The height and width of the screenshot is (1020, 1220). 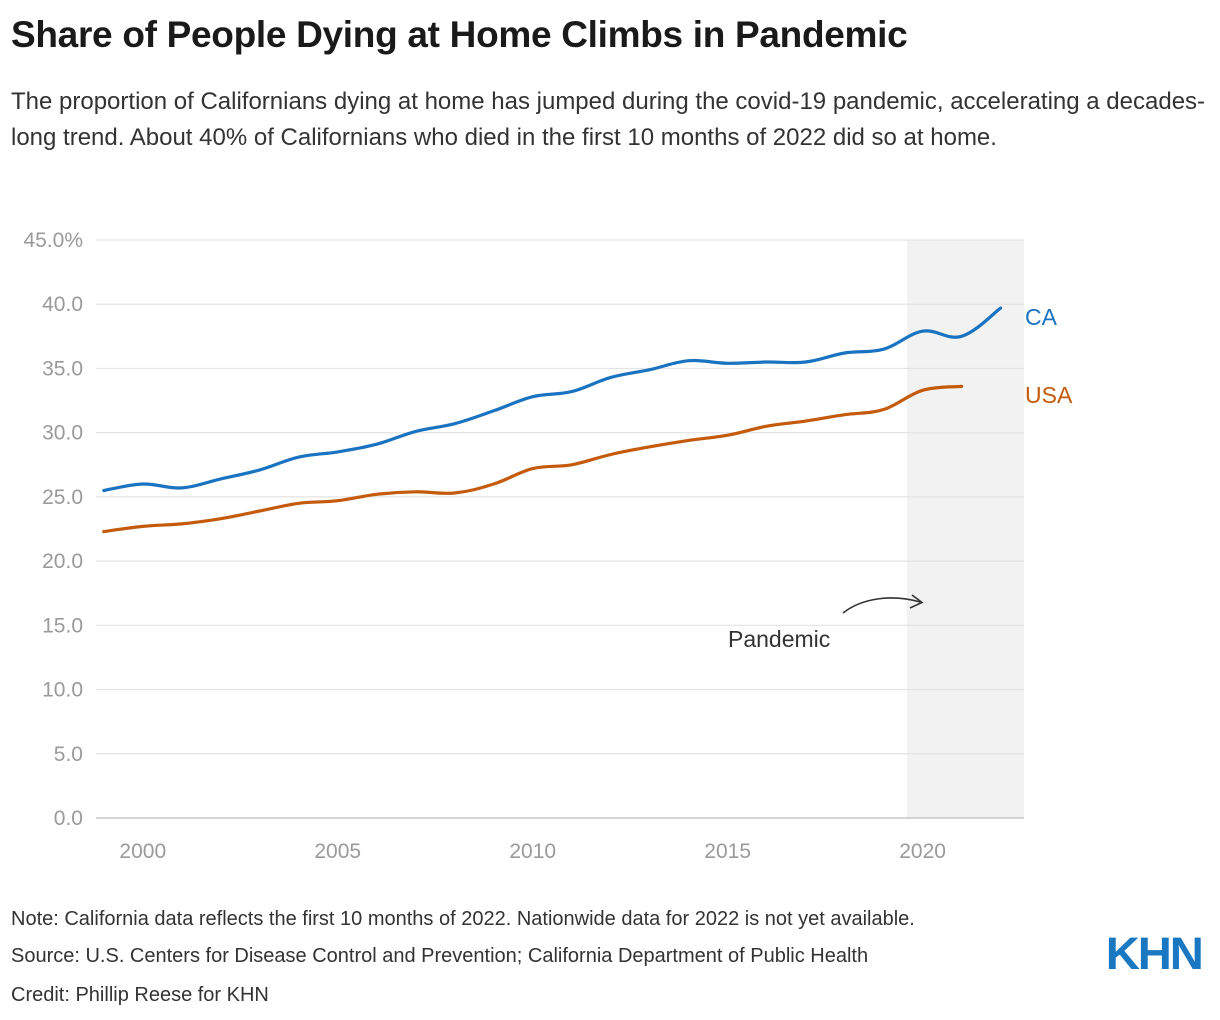 I want to click on series-line-ca, so click(x=552, y=399).